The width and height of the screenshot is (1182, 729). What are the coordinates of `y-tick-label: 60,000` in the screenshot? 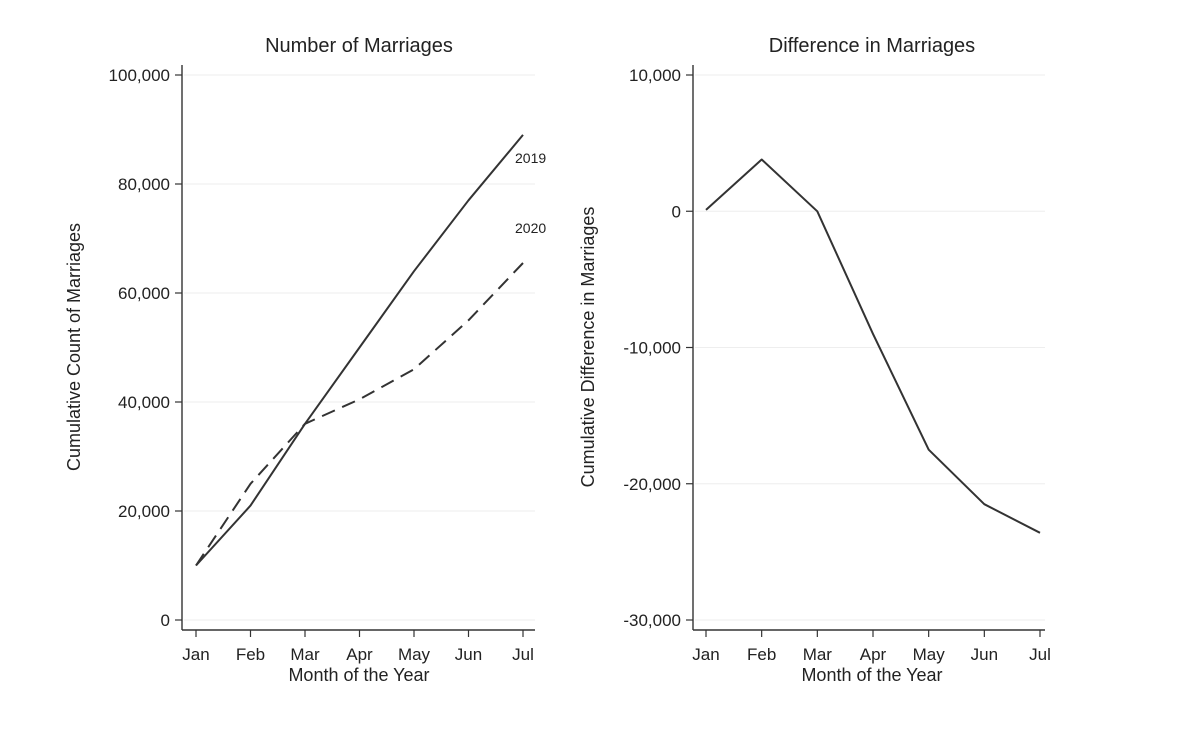 It's located at (144, 293).